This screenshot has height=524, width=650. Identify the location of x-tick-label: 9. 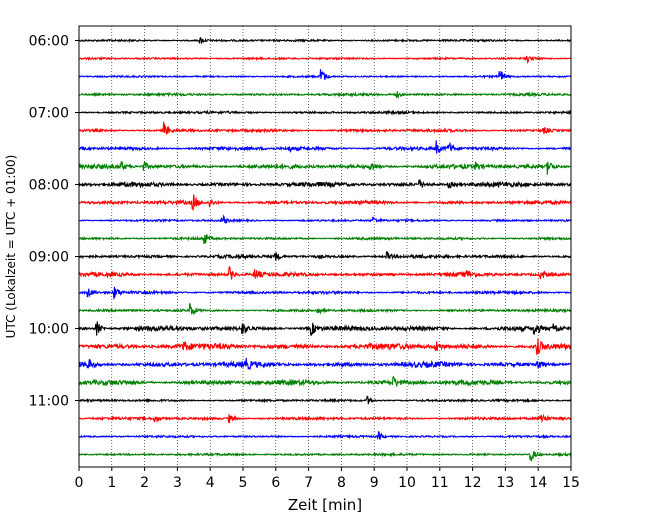
(374, 483).